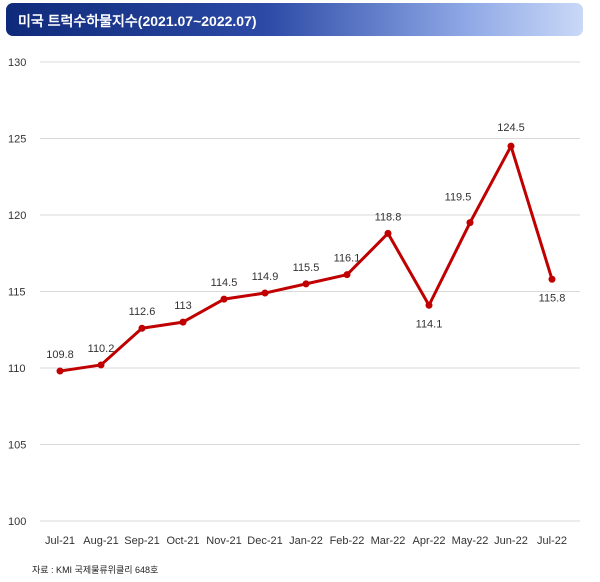  What do you see at coordinates (137, 21) in the screenshot?
I see `chart-title: 미국 트럭수하물지수(2021.07~2022.07)` at bounding box center [137, 21].